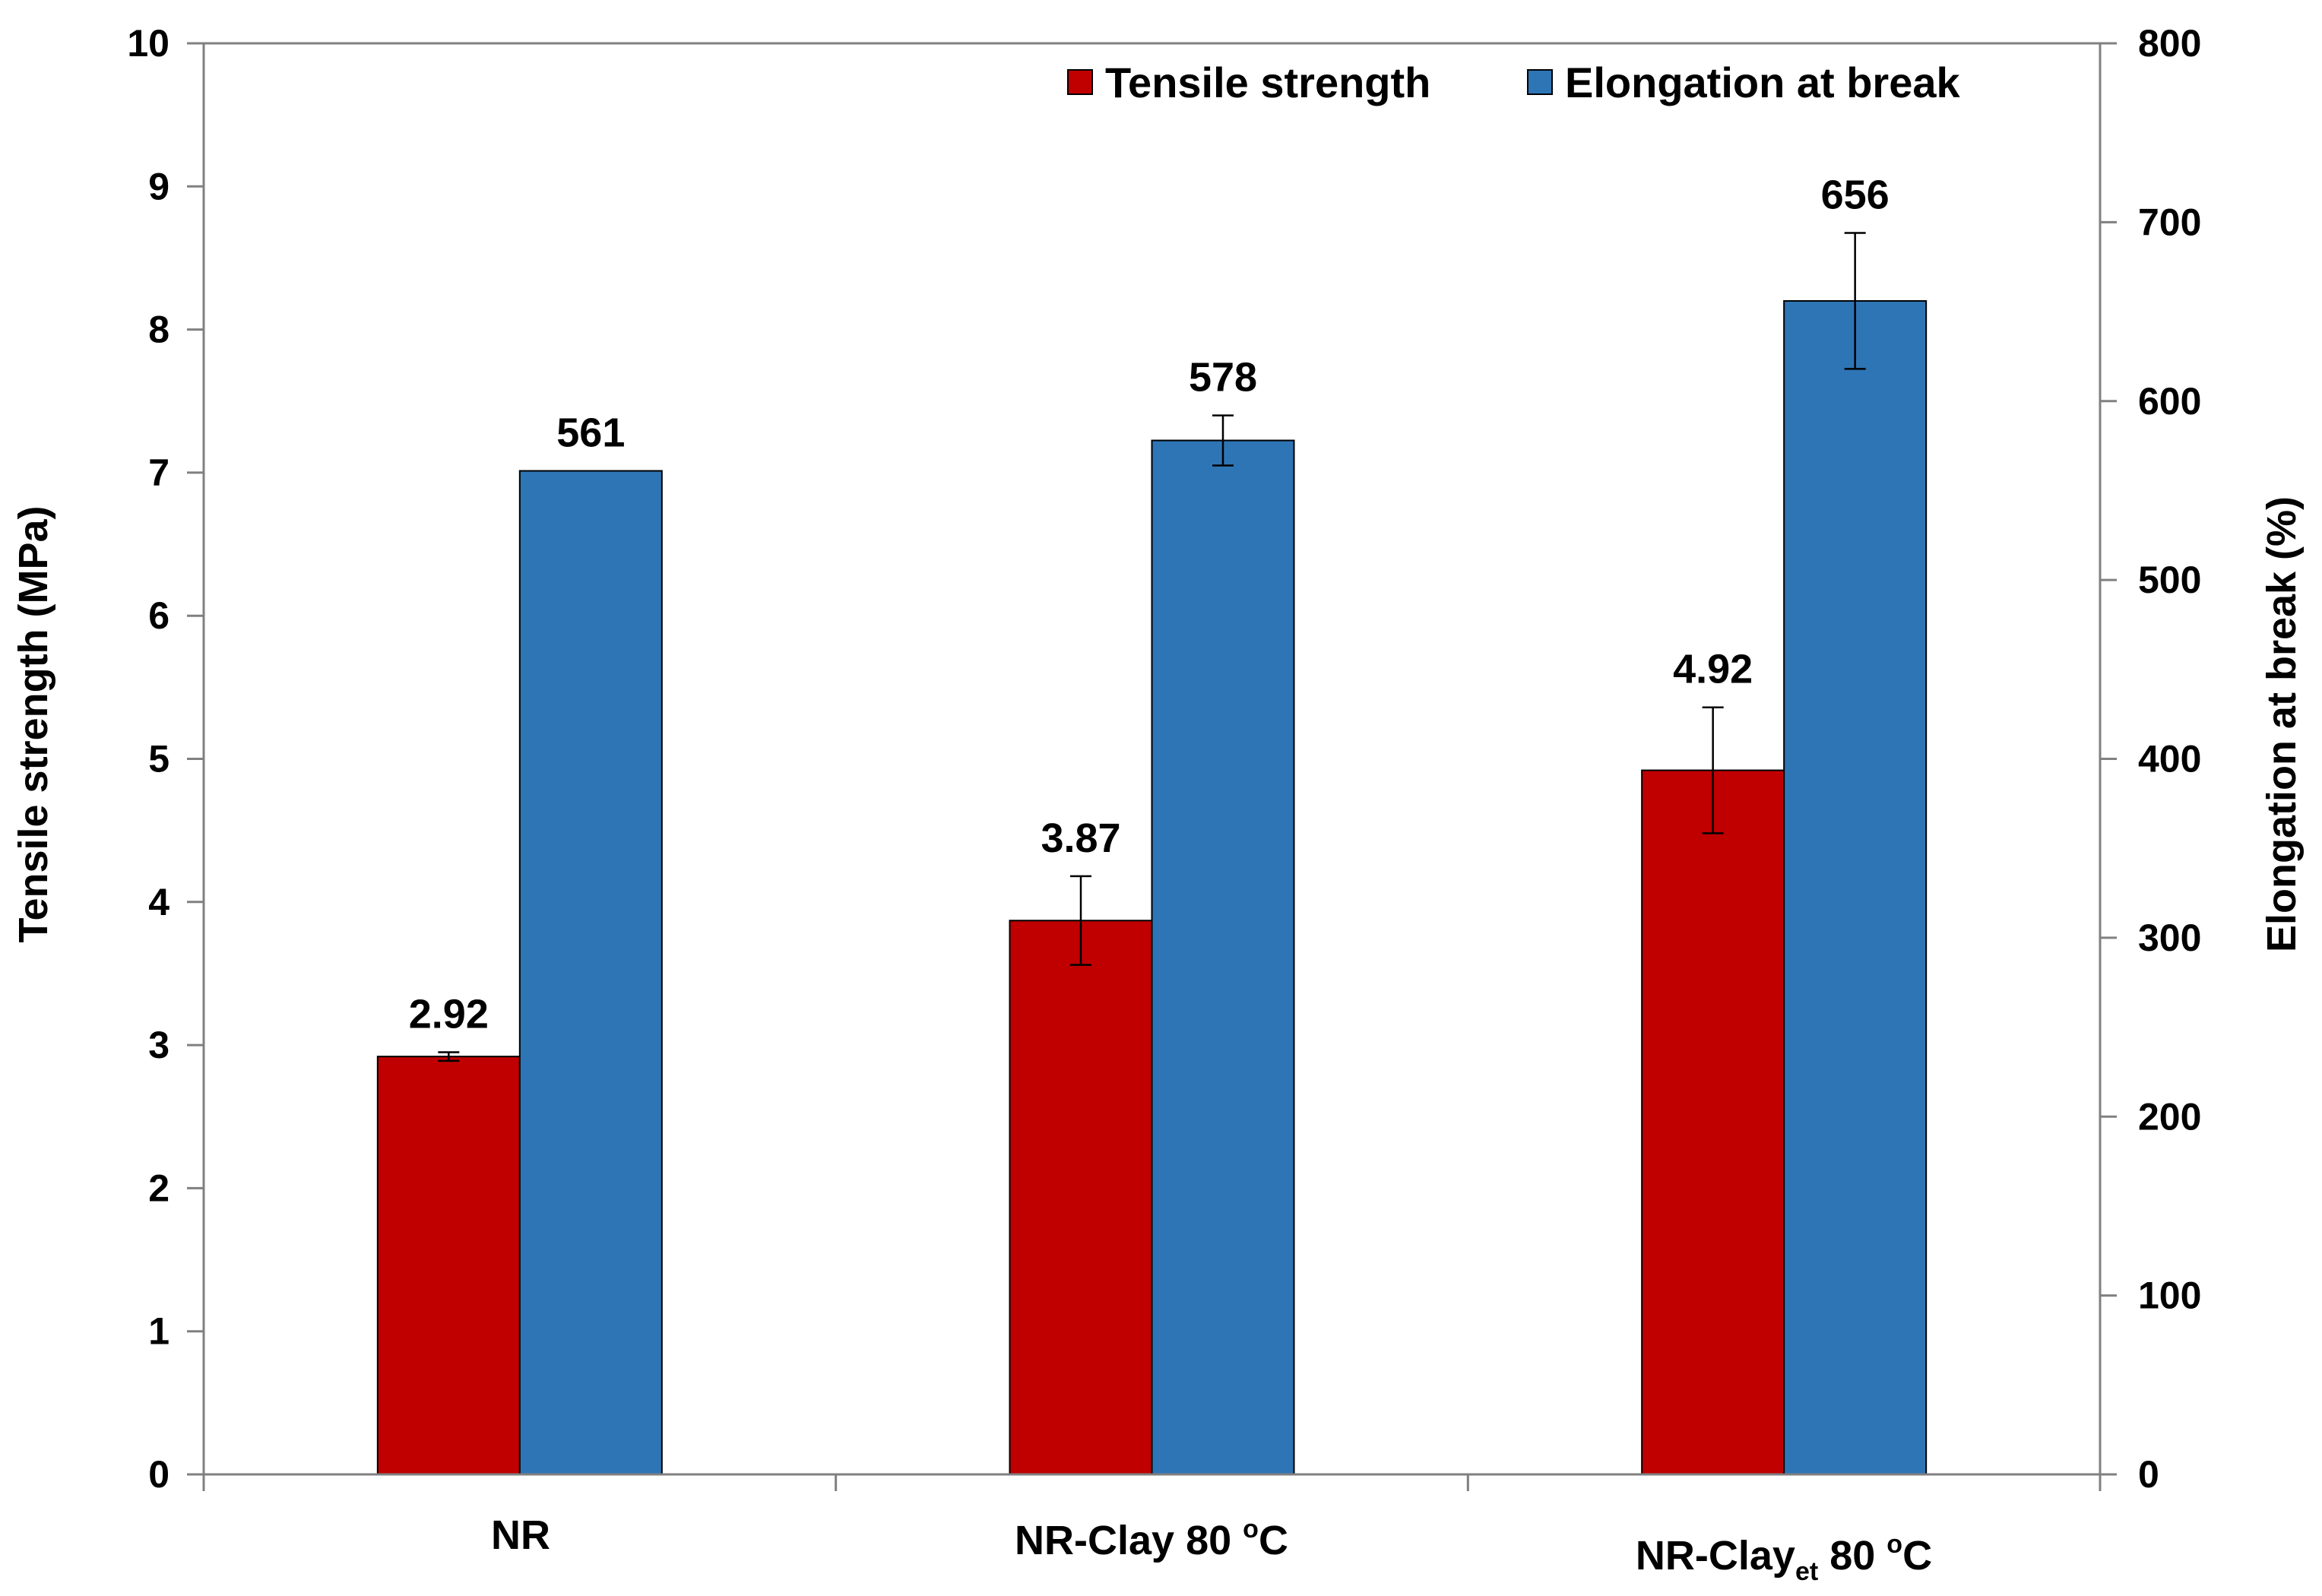 The width and height of the screenshot is (2322, 1596). What do you see at coordinates (2169, 44) in the screenshot?
I see `y-right-tick-label: 800` at bounding box center [2169, 44].